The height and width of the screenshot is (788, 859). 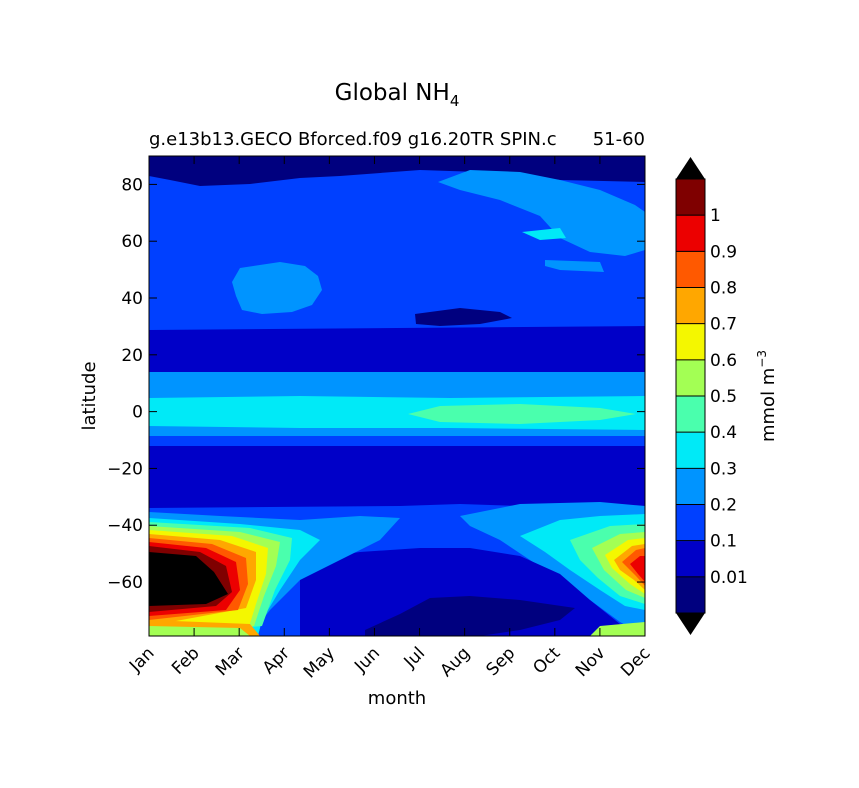 What do you see at coordinates (414, 657) in the screenshot?
I see `x-tick-label: Jul` at bounding box center [414, 657].